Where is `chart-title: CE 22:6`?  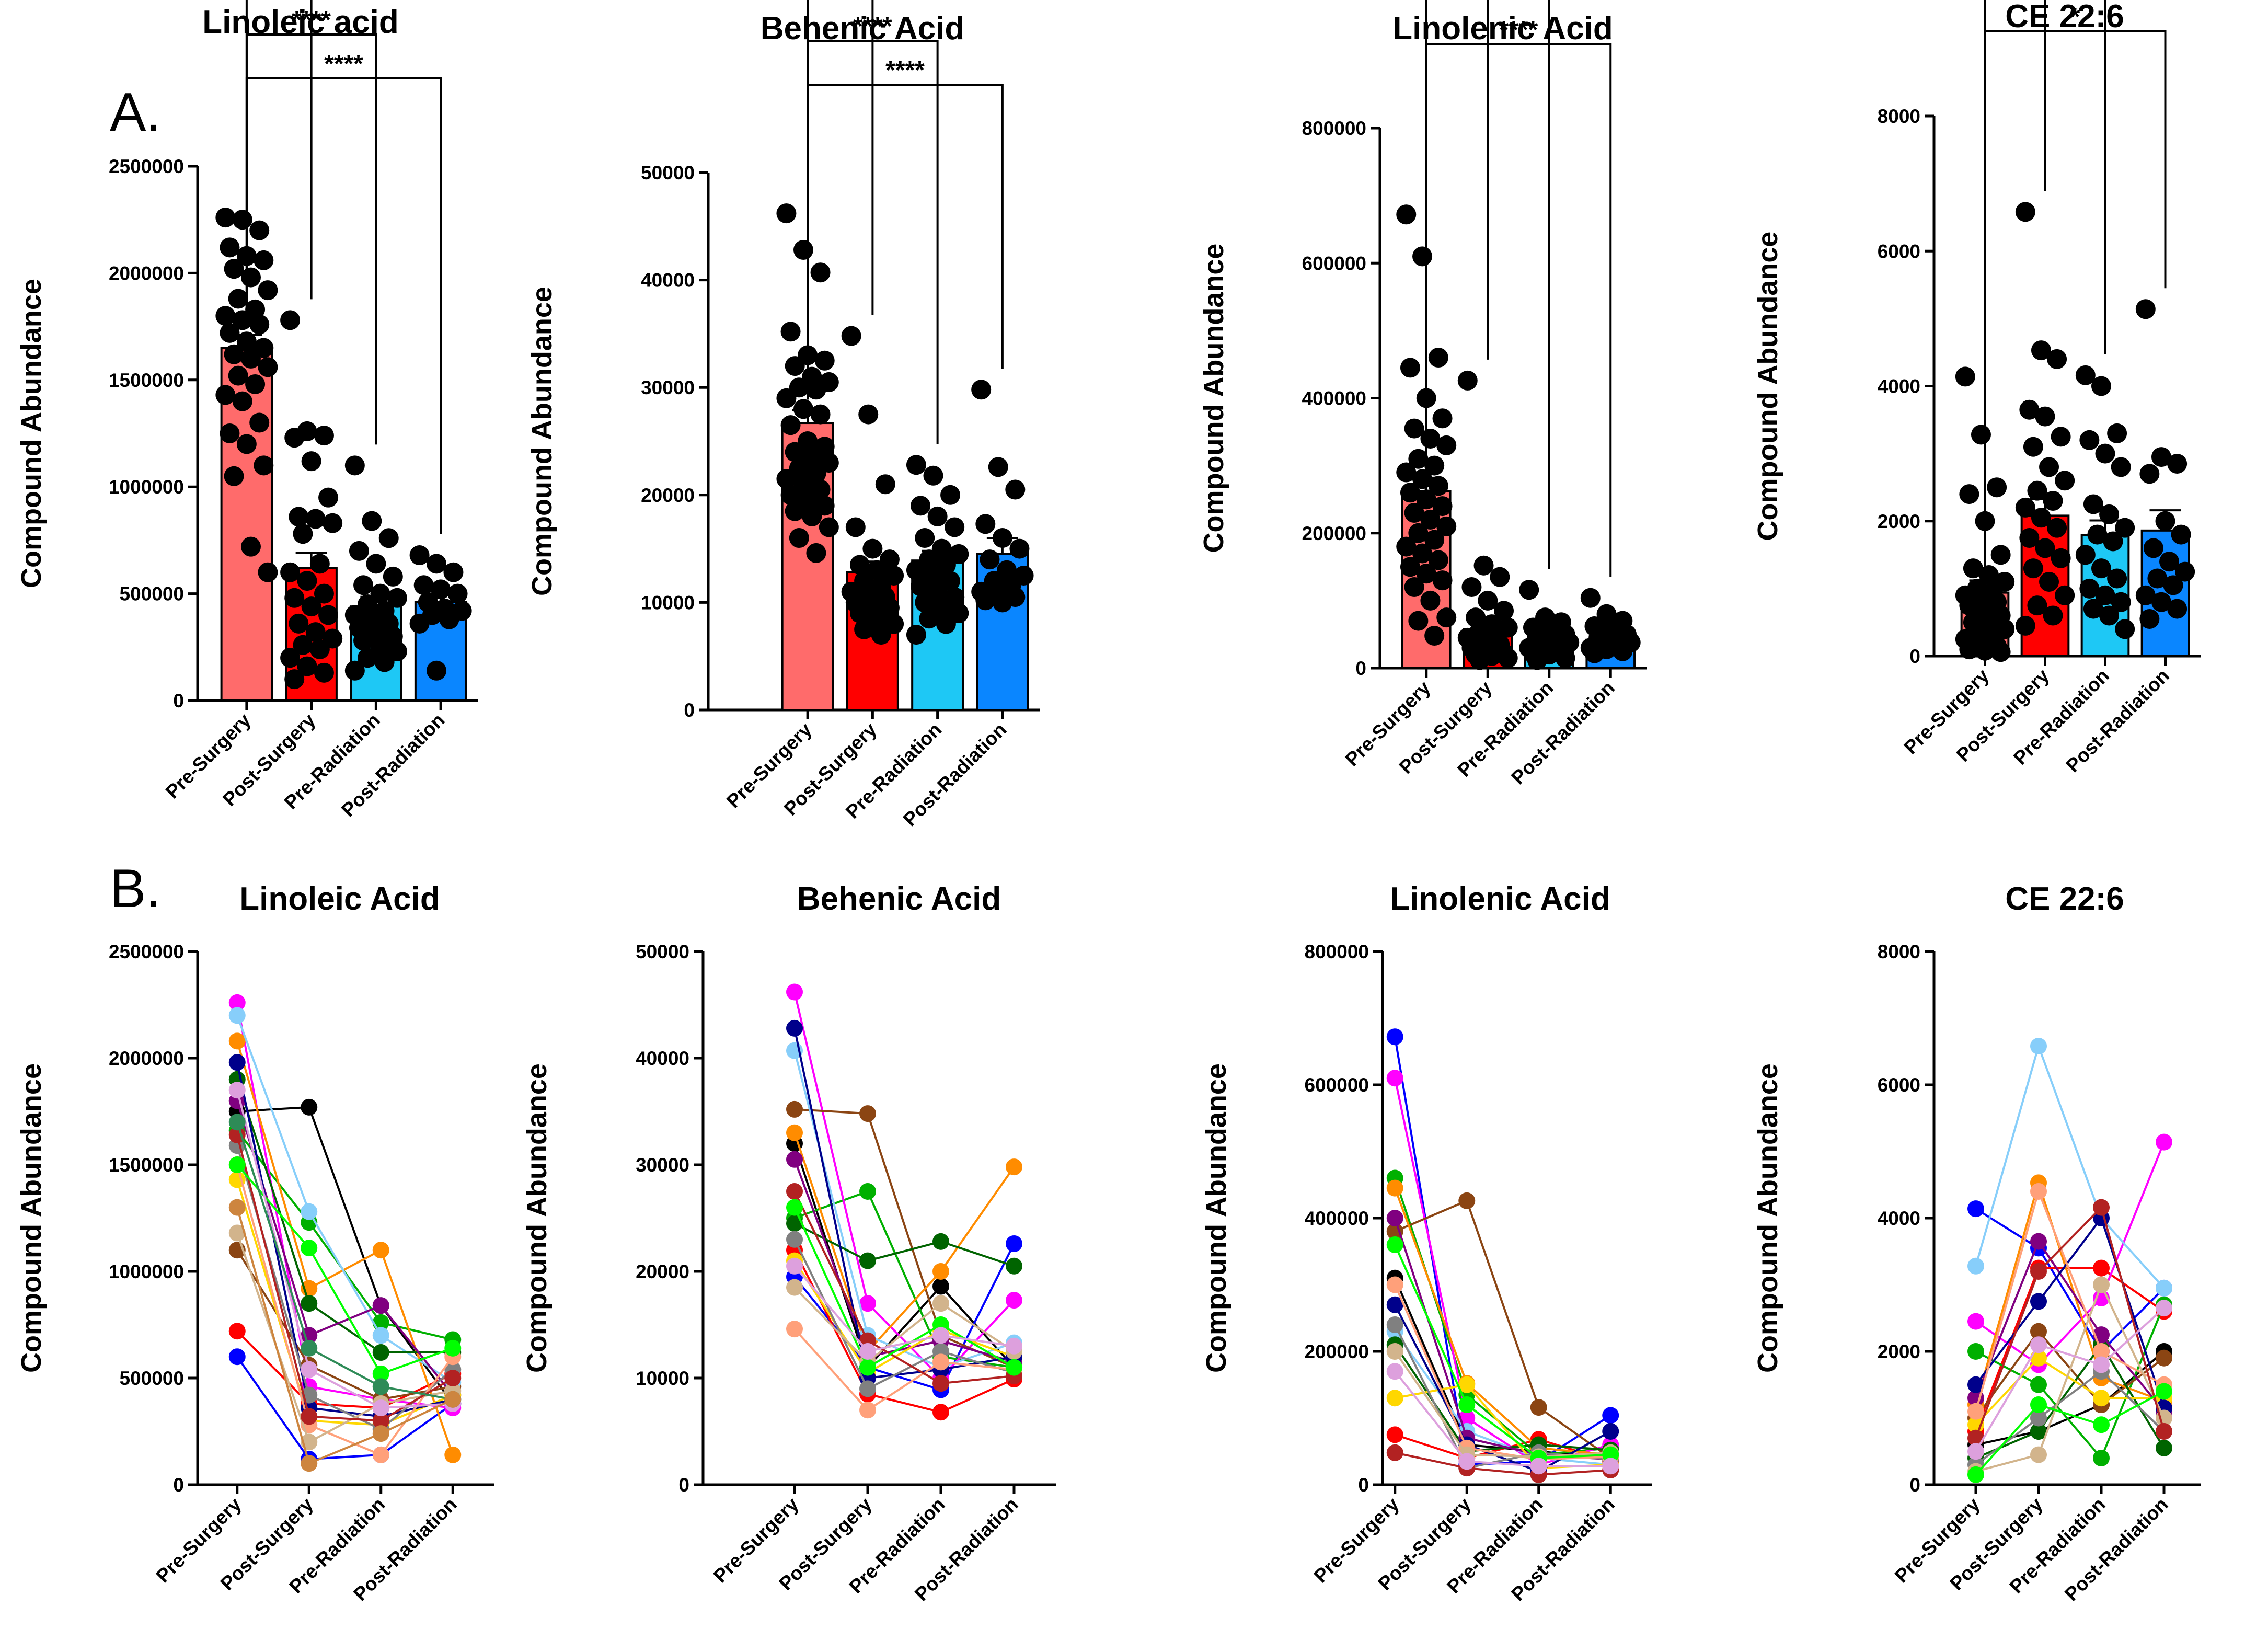
chart-title: CE 22:6 is located at coordinates (2064, 899).